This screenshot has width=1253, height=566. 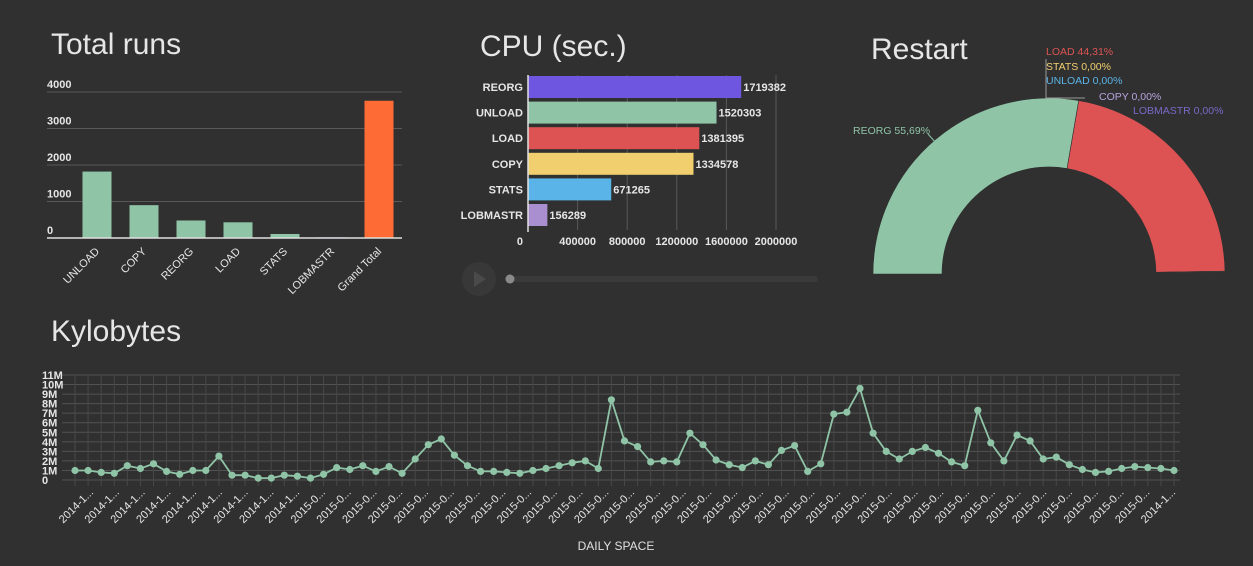 I want to click on cpu-y-tick: REORG, so click(x=503, y=88).